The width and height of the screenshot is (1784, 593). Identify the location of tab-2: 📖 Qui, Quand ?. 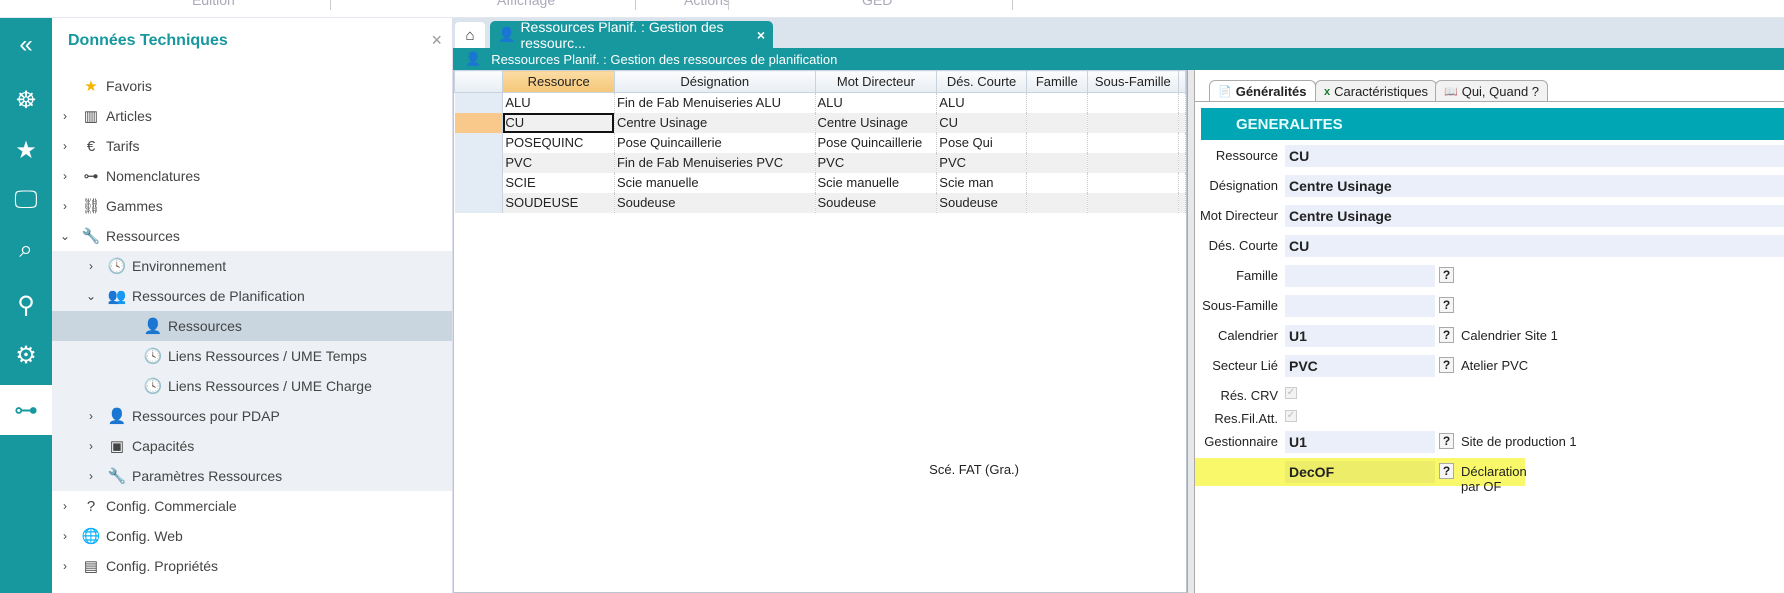
(1492, 91).